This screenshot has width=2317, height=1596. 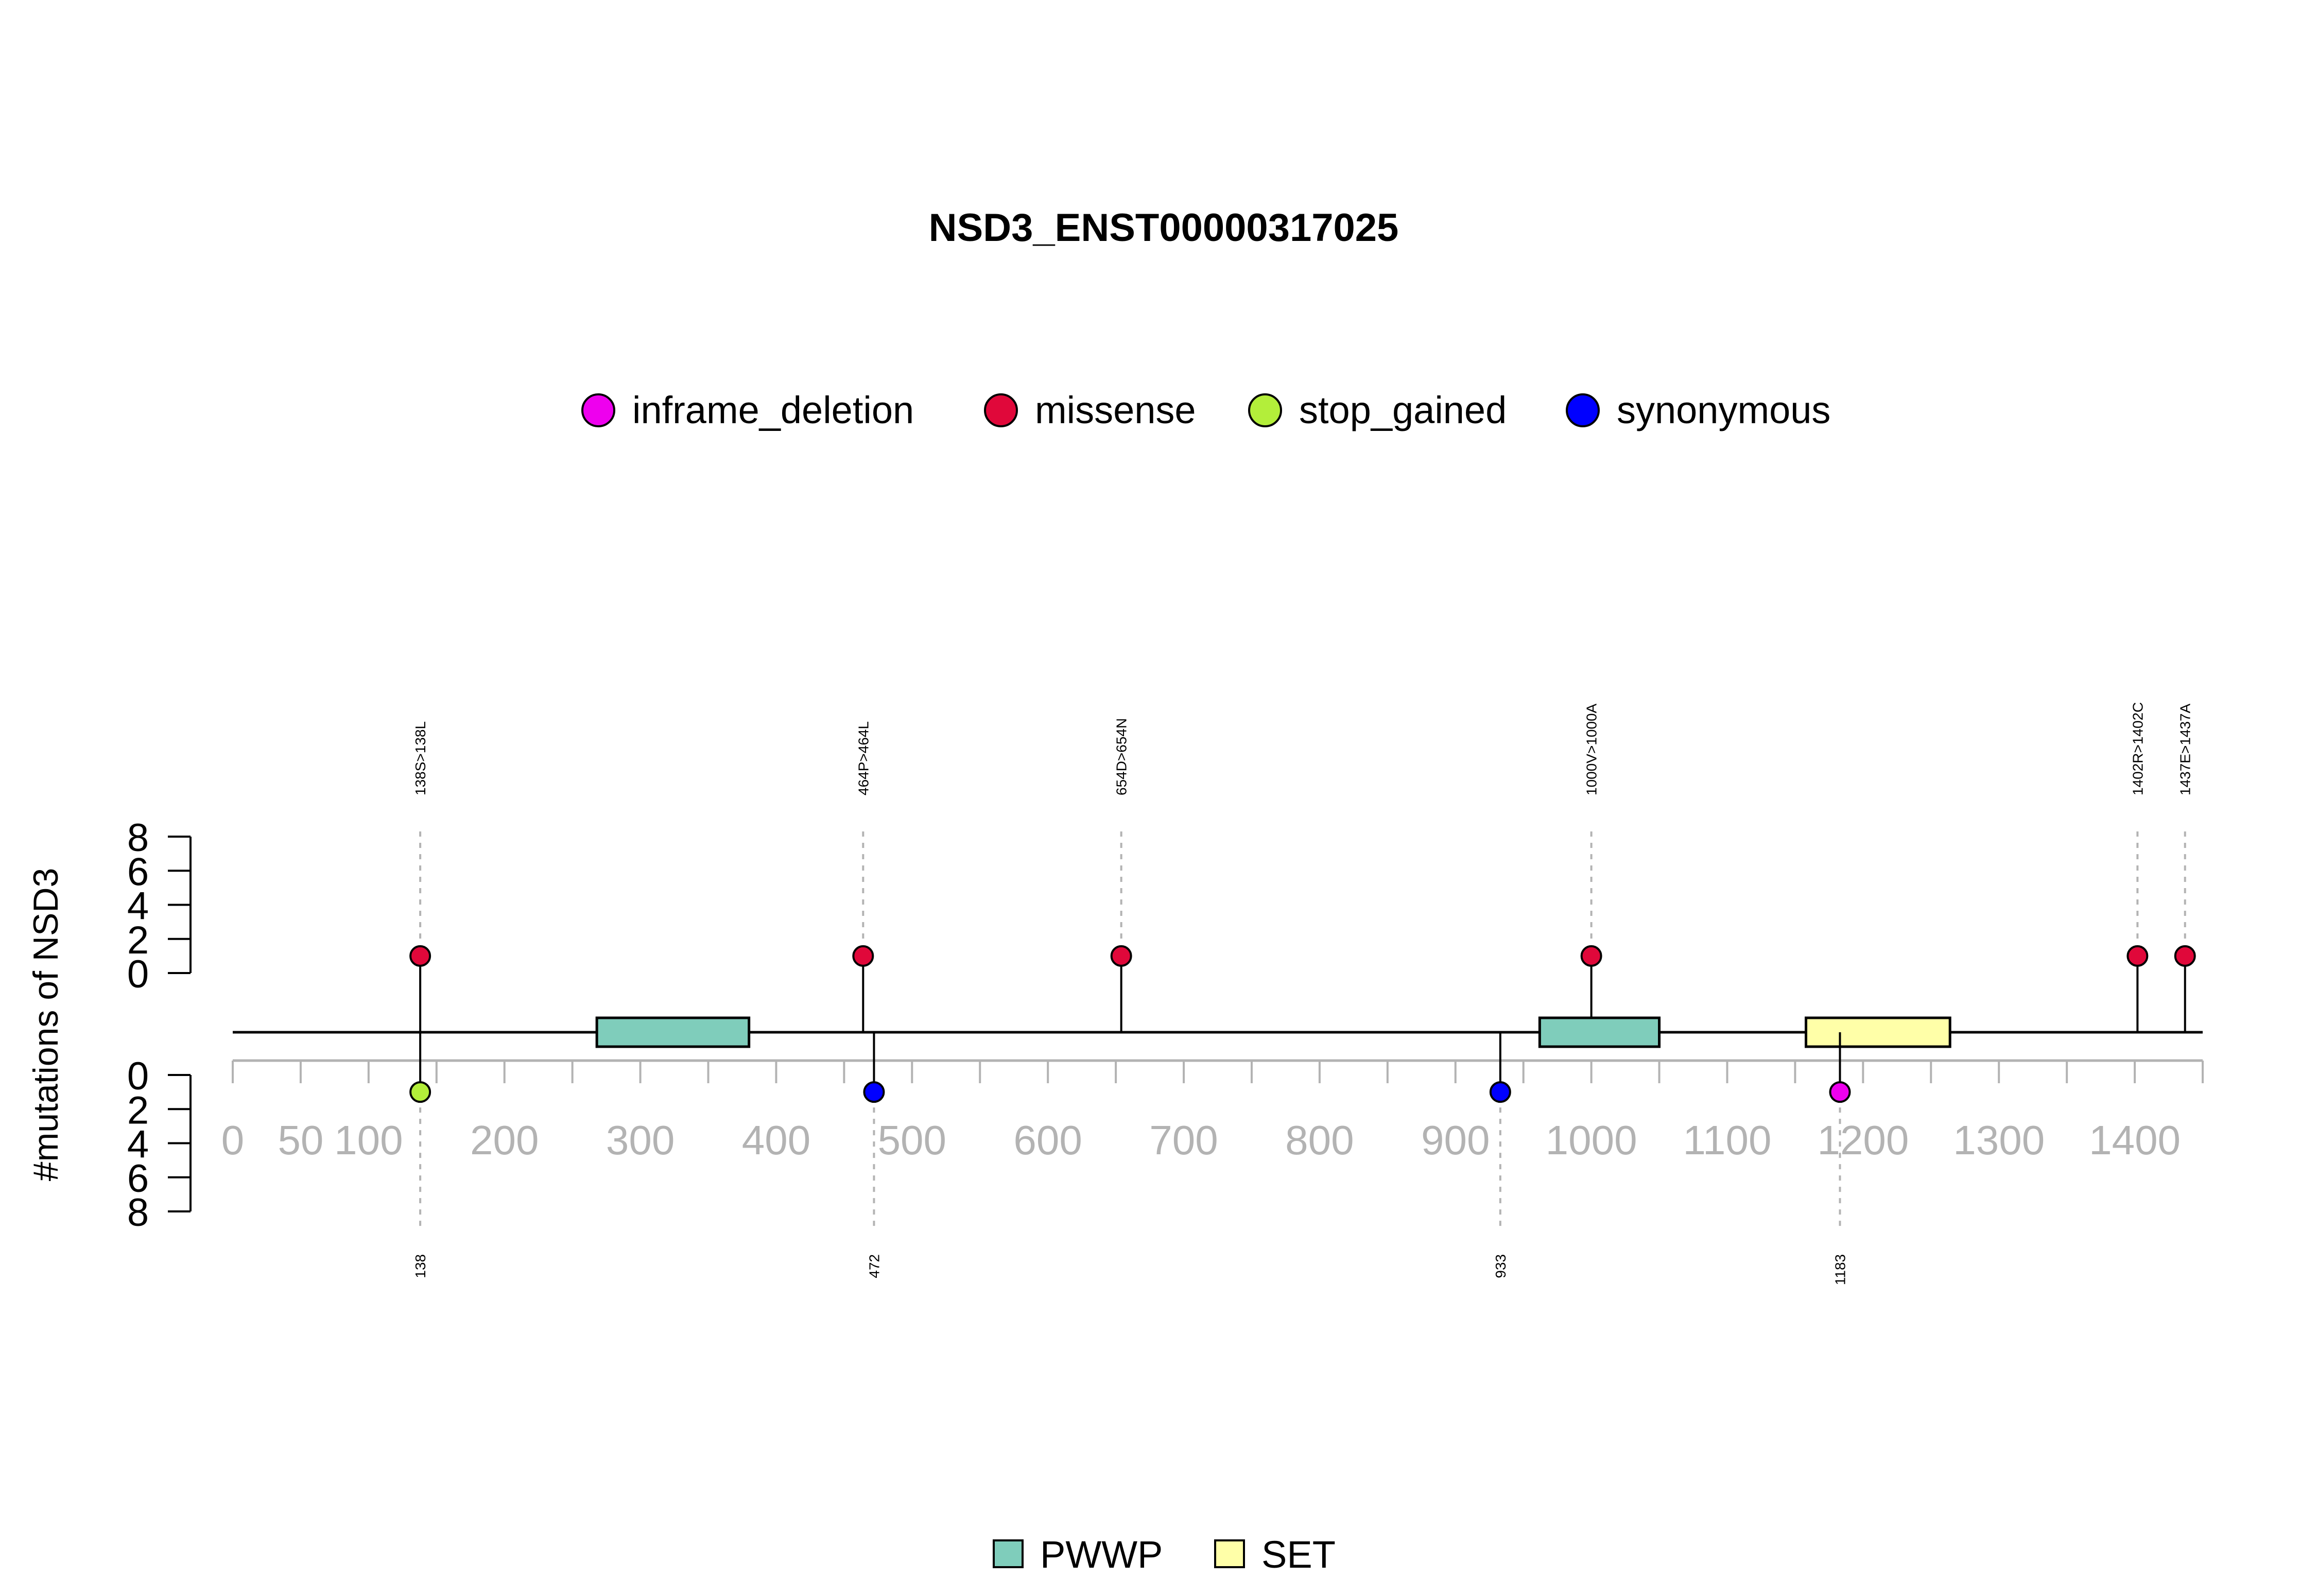 I want to click on legend-label-missense: missense, so click(x=1115, y=410).